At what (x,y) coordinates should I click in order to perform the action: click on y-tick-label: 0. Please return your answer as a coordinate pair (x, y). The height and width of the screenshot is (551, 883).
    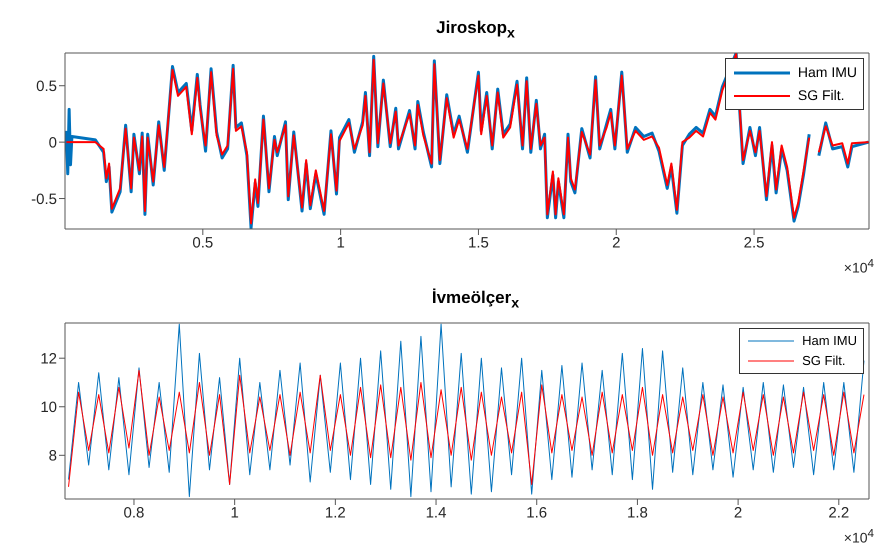
    Looking at the image, I should click on (52, 143).